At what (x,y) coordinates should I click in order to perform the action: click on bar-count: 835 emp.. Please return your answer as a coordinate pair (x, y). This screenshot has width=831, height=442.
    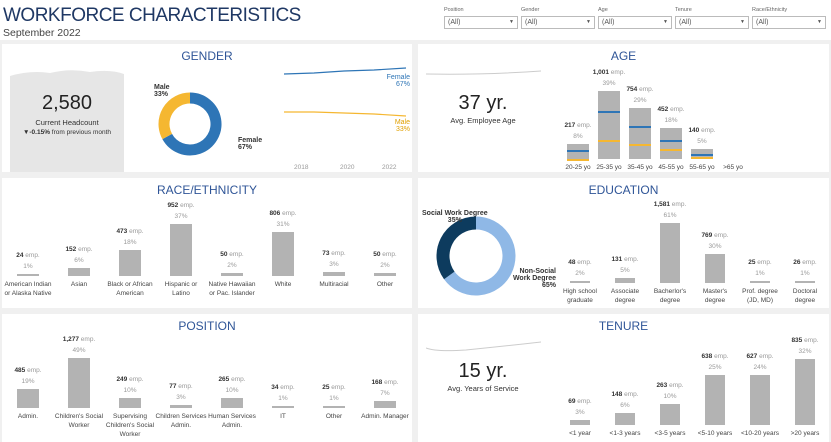
    Looking at the image, I should click on (805, 340).